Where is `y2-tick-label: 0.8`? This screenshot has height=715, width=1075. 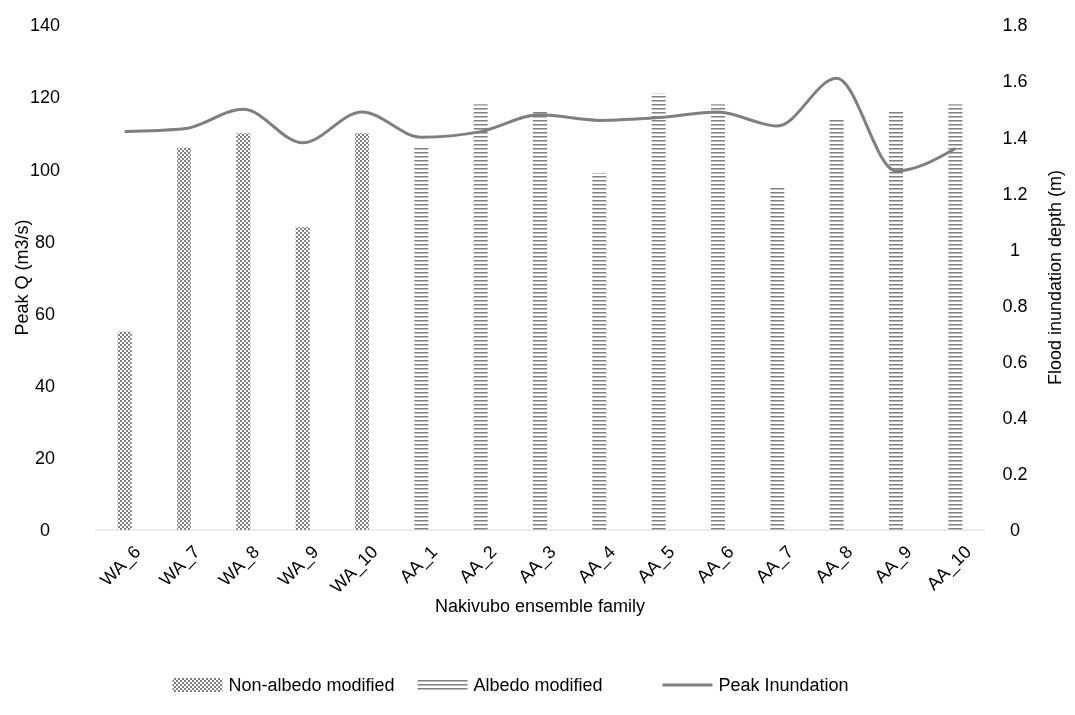 y2-tick-label: 0.8 is located at coordinates (1015, 305).